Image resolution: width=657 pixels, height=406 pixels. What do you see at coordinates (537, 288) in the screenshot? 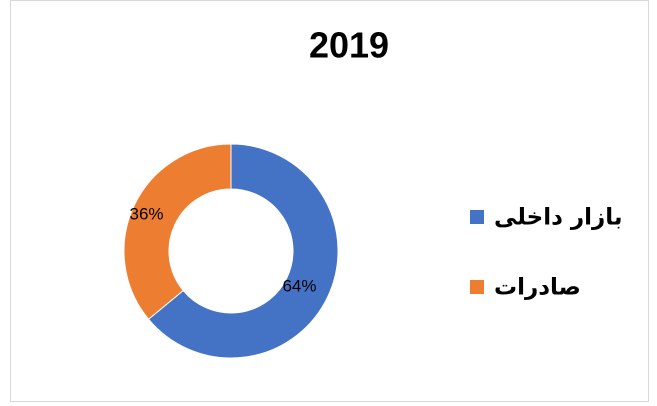
I see `legend-label: صادرات` at bounding box center [537, 288].